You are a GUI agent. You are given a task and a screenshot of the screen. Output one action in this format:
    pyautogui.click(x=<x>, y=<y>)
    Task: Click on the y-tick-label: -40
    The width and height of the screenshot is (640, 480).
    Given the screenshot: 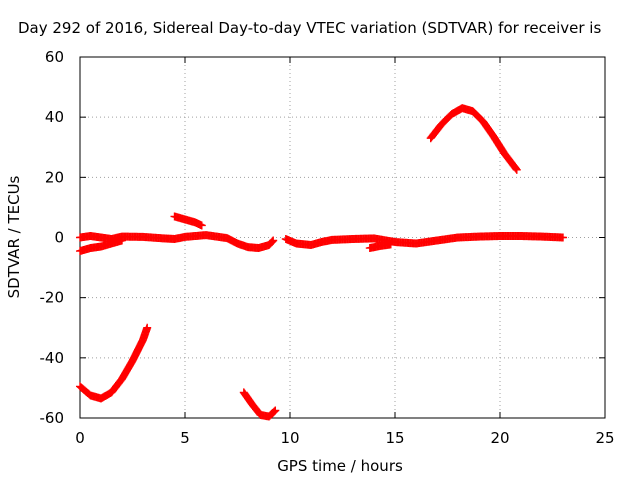 What is the action you would take?
    pyautogui.click(x=52, y=358)
    